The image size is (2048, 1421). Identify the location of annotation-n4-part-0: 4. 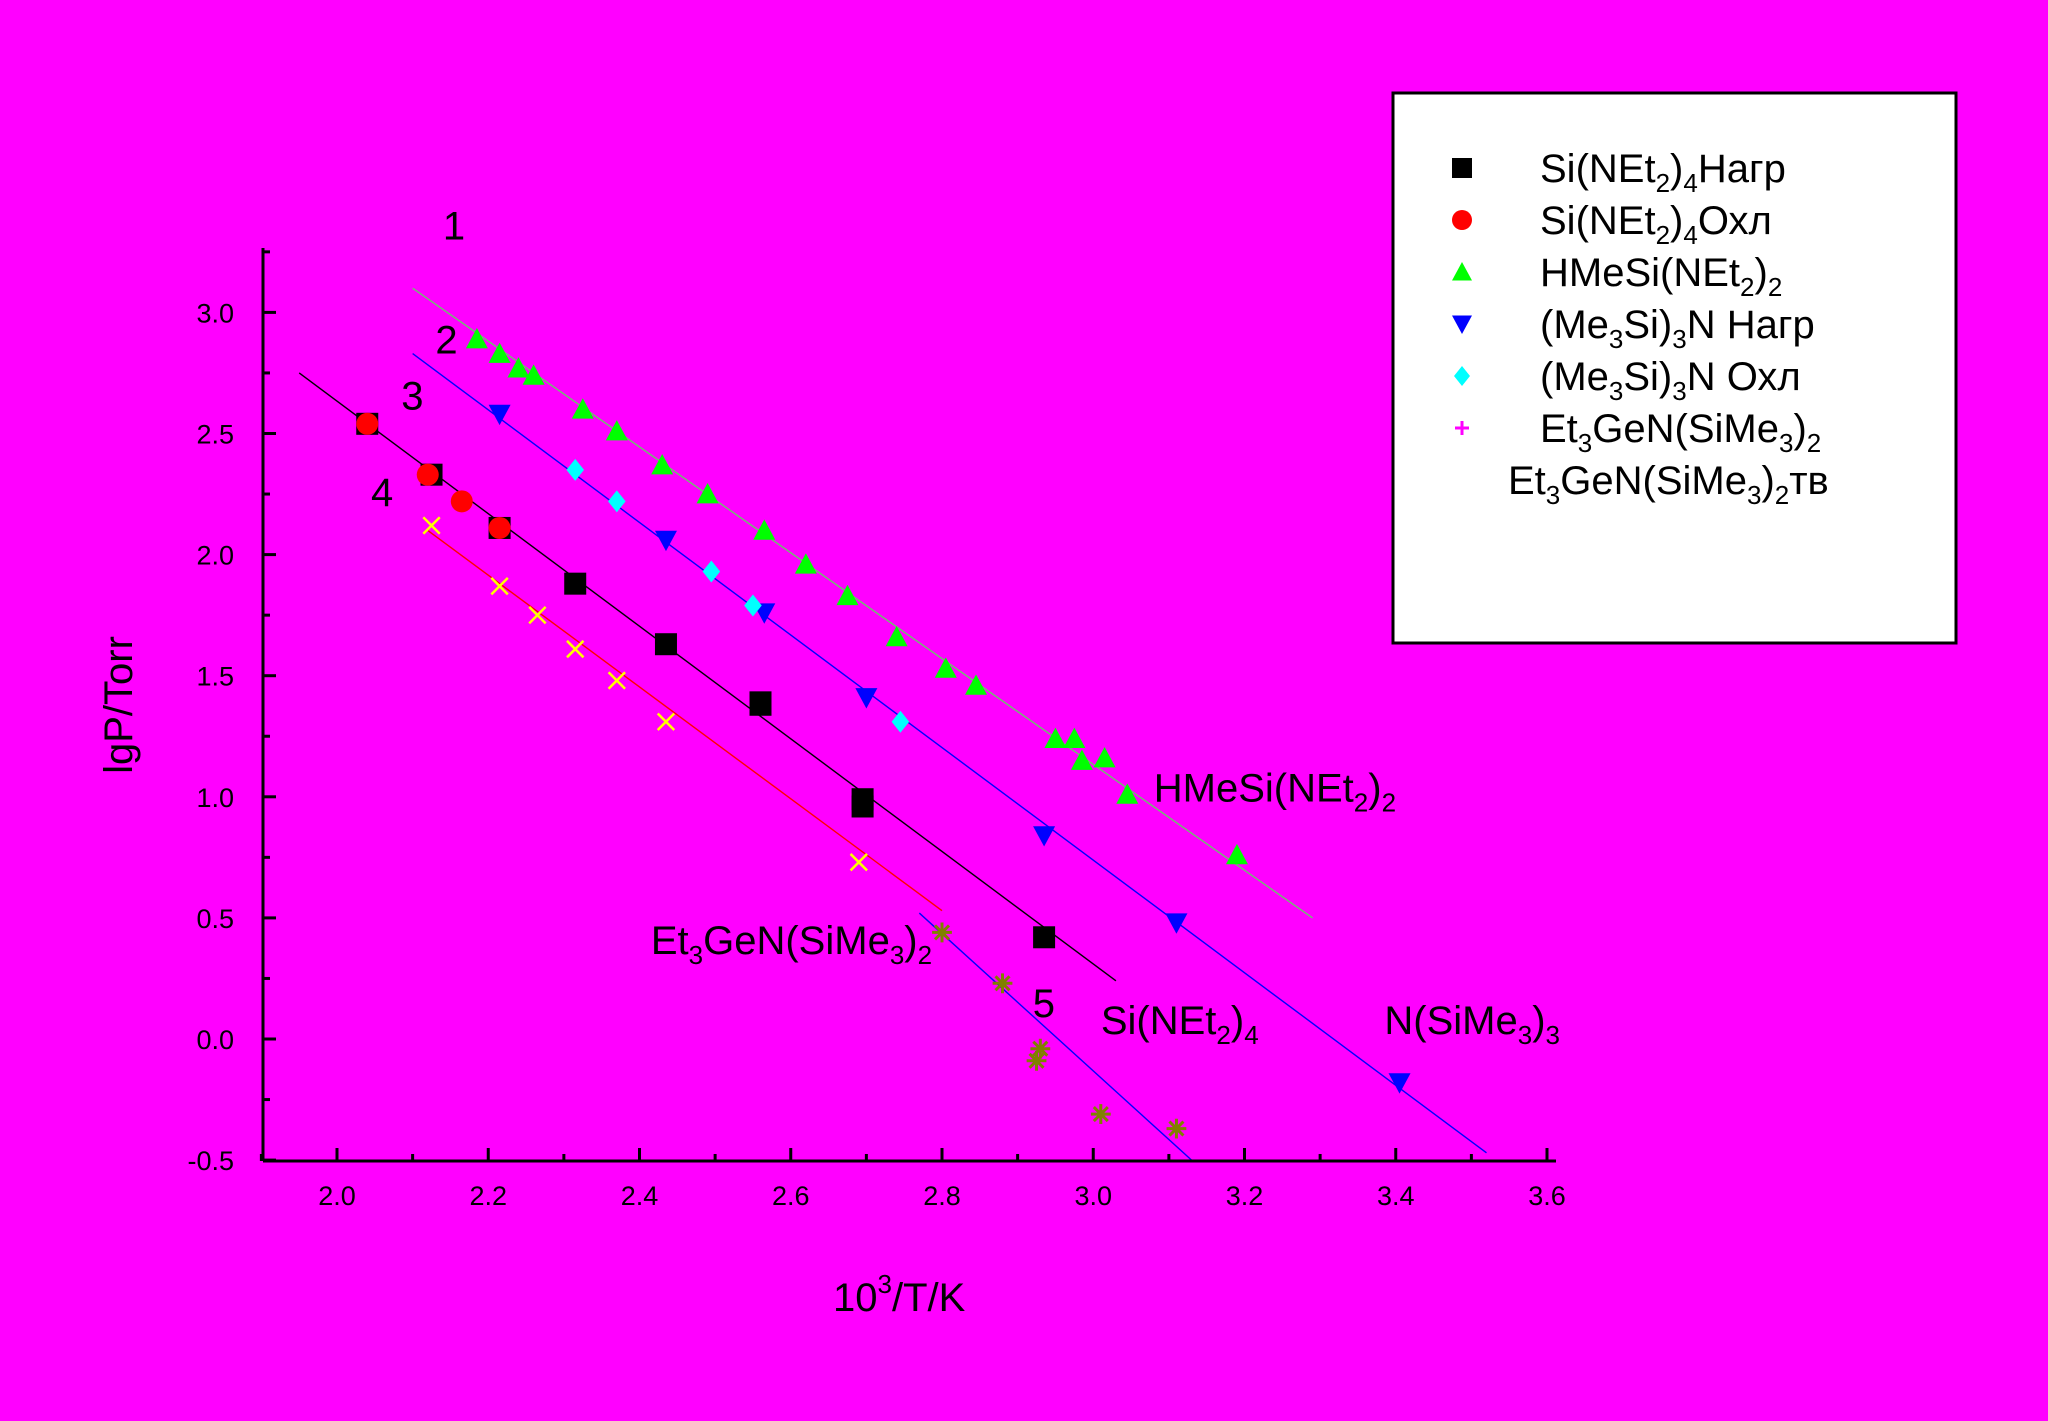
(382, 493).